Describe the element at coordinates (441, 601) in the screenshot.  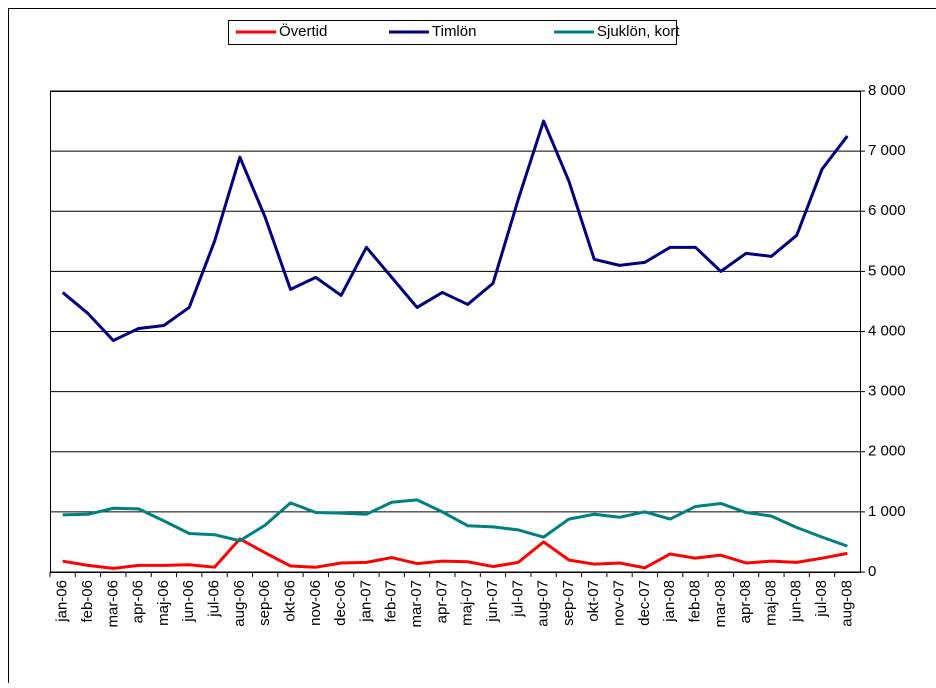
I see `x-tick-label: apr-07` at that location.